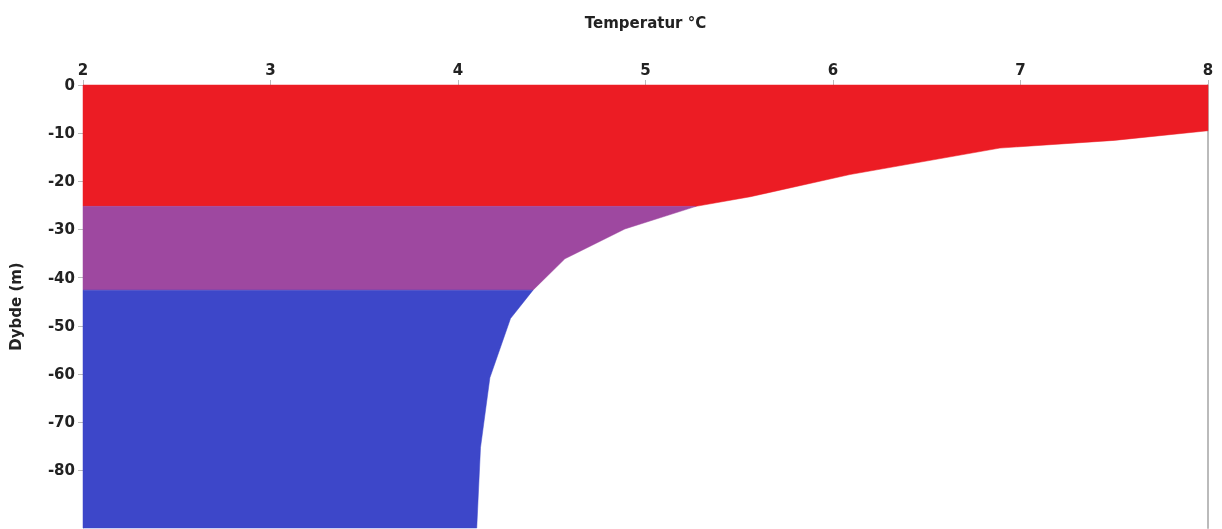 The image size is (1222, 529). What do you see at coordinates (61, 229) in the screenshot?
I see `y-tick-label: -30` at bounding box center [61, 229].